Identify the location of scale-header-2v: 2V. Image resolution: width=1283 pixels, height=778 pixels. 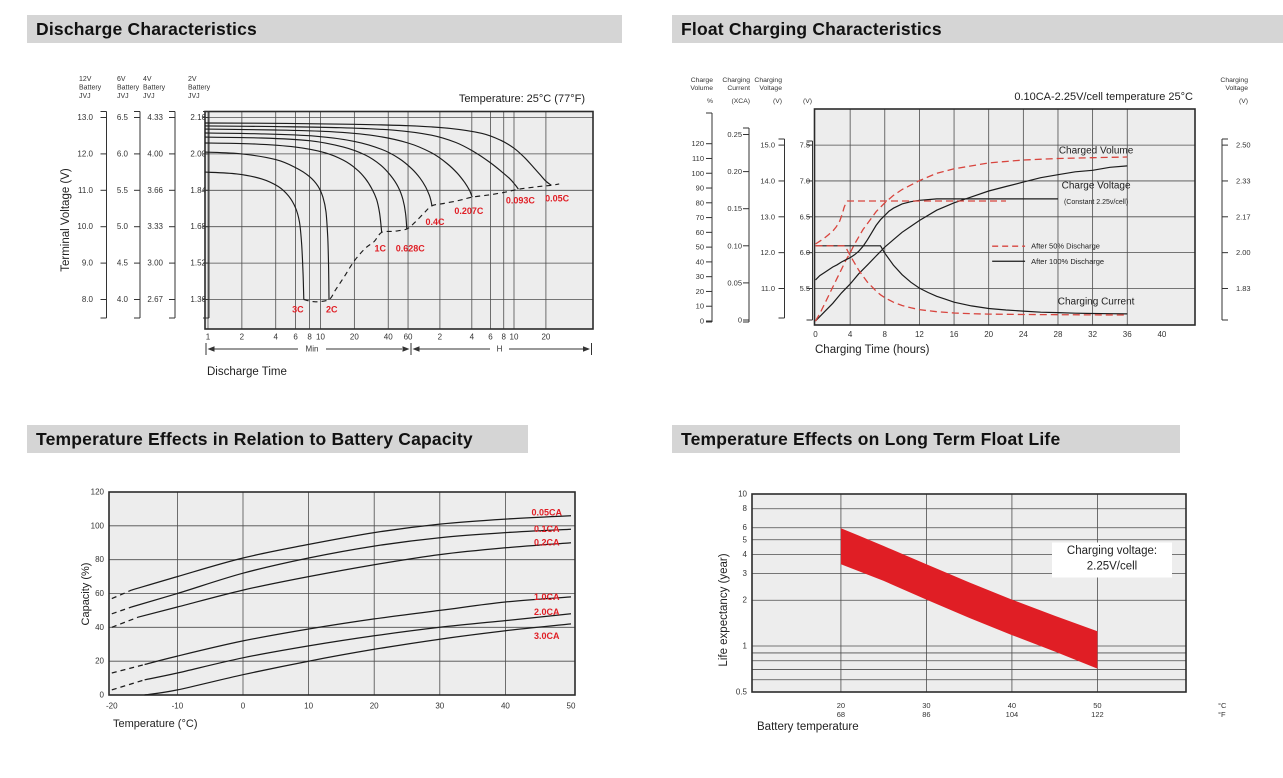
(192, 79).